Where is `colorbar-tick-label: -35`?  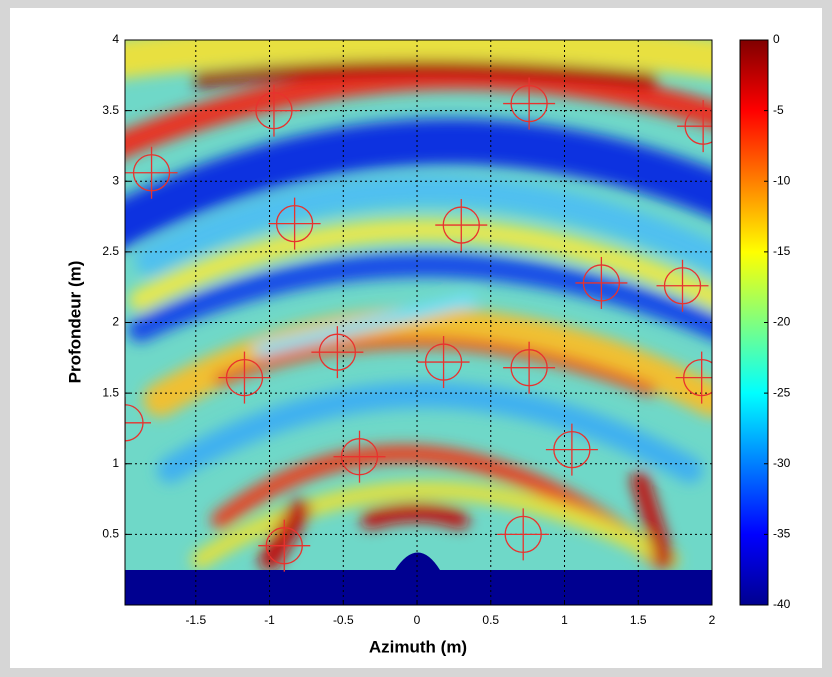 colorbar-tick-label: -35 is located at coordinates (782, 534).